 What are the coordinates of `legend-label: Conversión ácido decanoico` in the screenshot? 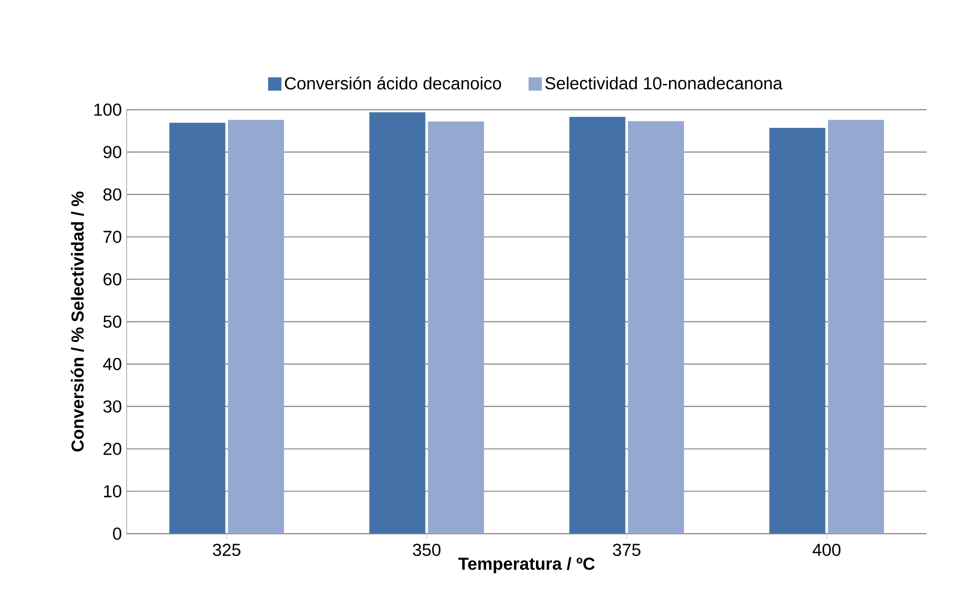 It's located at (393, 83).